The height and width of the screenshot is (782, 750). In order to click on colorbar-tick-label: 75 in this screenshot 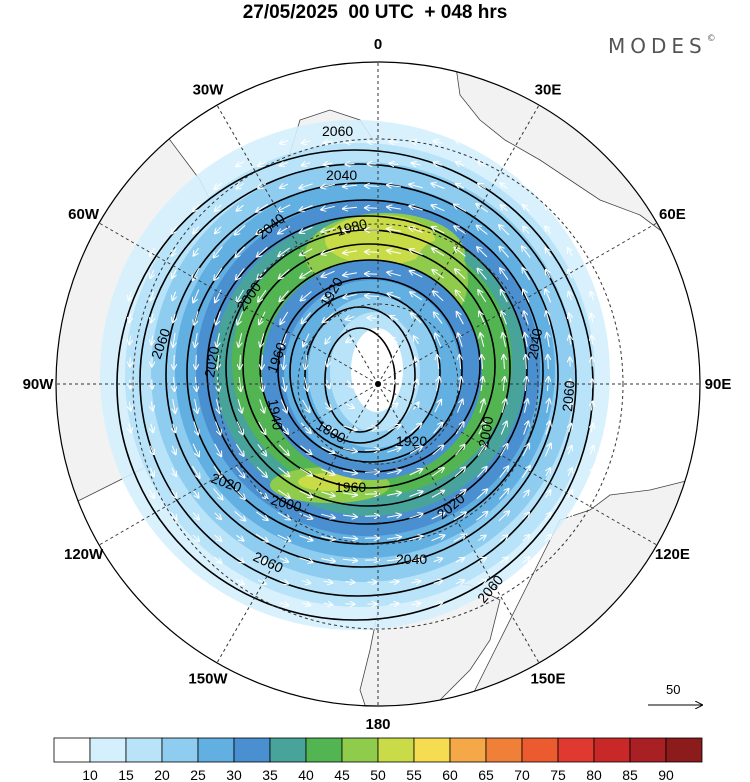, I will do `click(558, 774)`.